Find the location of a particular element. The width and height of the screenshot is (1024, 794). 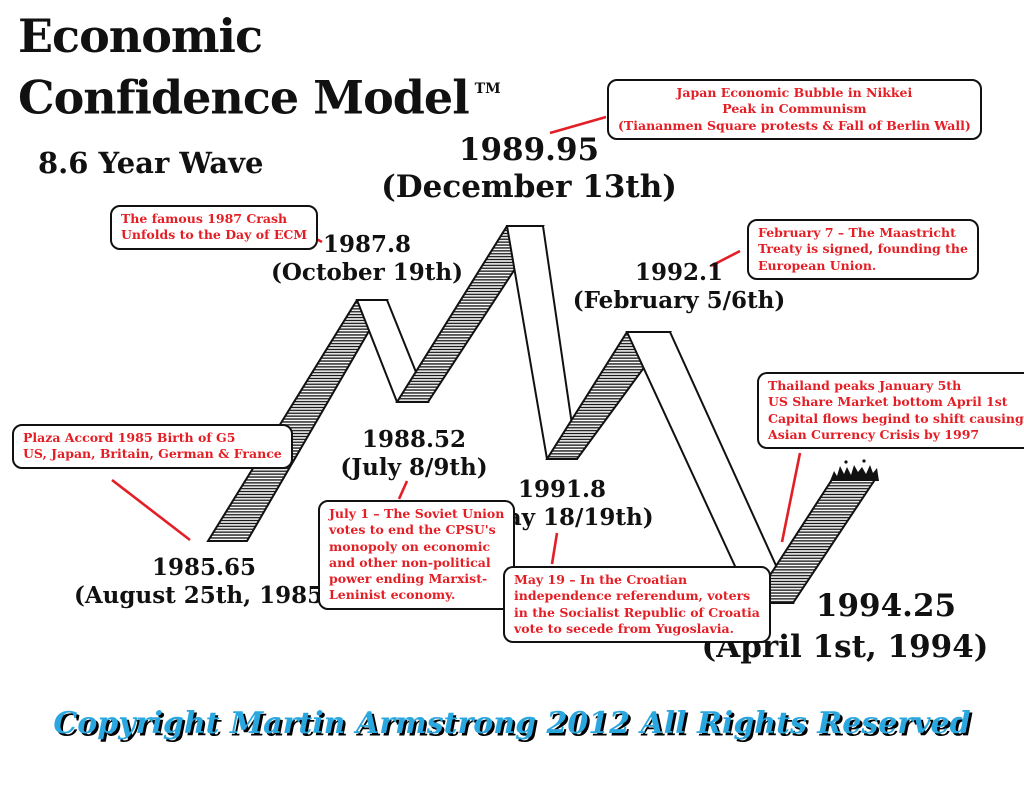

annotation-line: Asian Currency Crisis by 1997 is located at coordinates (874, 434).